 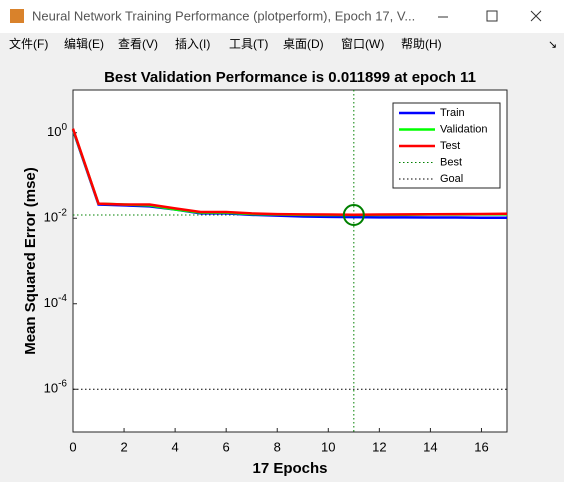 I want to click on close, so click(x=536, y=16).